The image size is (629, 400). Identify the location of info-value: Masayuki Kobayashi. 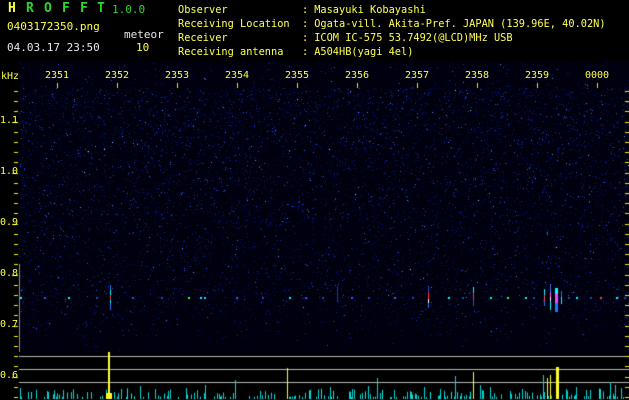
(370, 10).